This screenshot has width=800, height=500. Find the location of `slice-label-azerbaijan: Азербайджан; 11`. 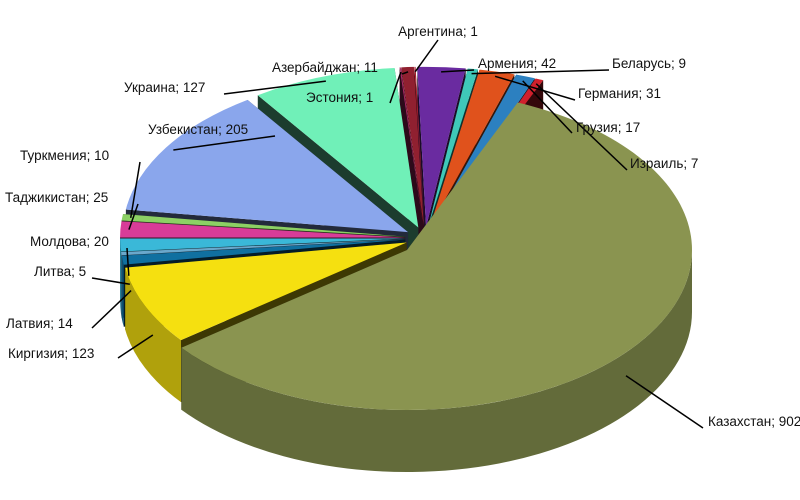

slice-label-azerbaijan: Азербайджан; 11 is located at coordinates (325, 67).